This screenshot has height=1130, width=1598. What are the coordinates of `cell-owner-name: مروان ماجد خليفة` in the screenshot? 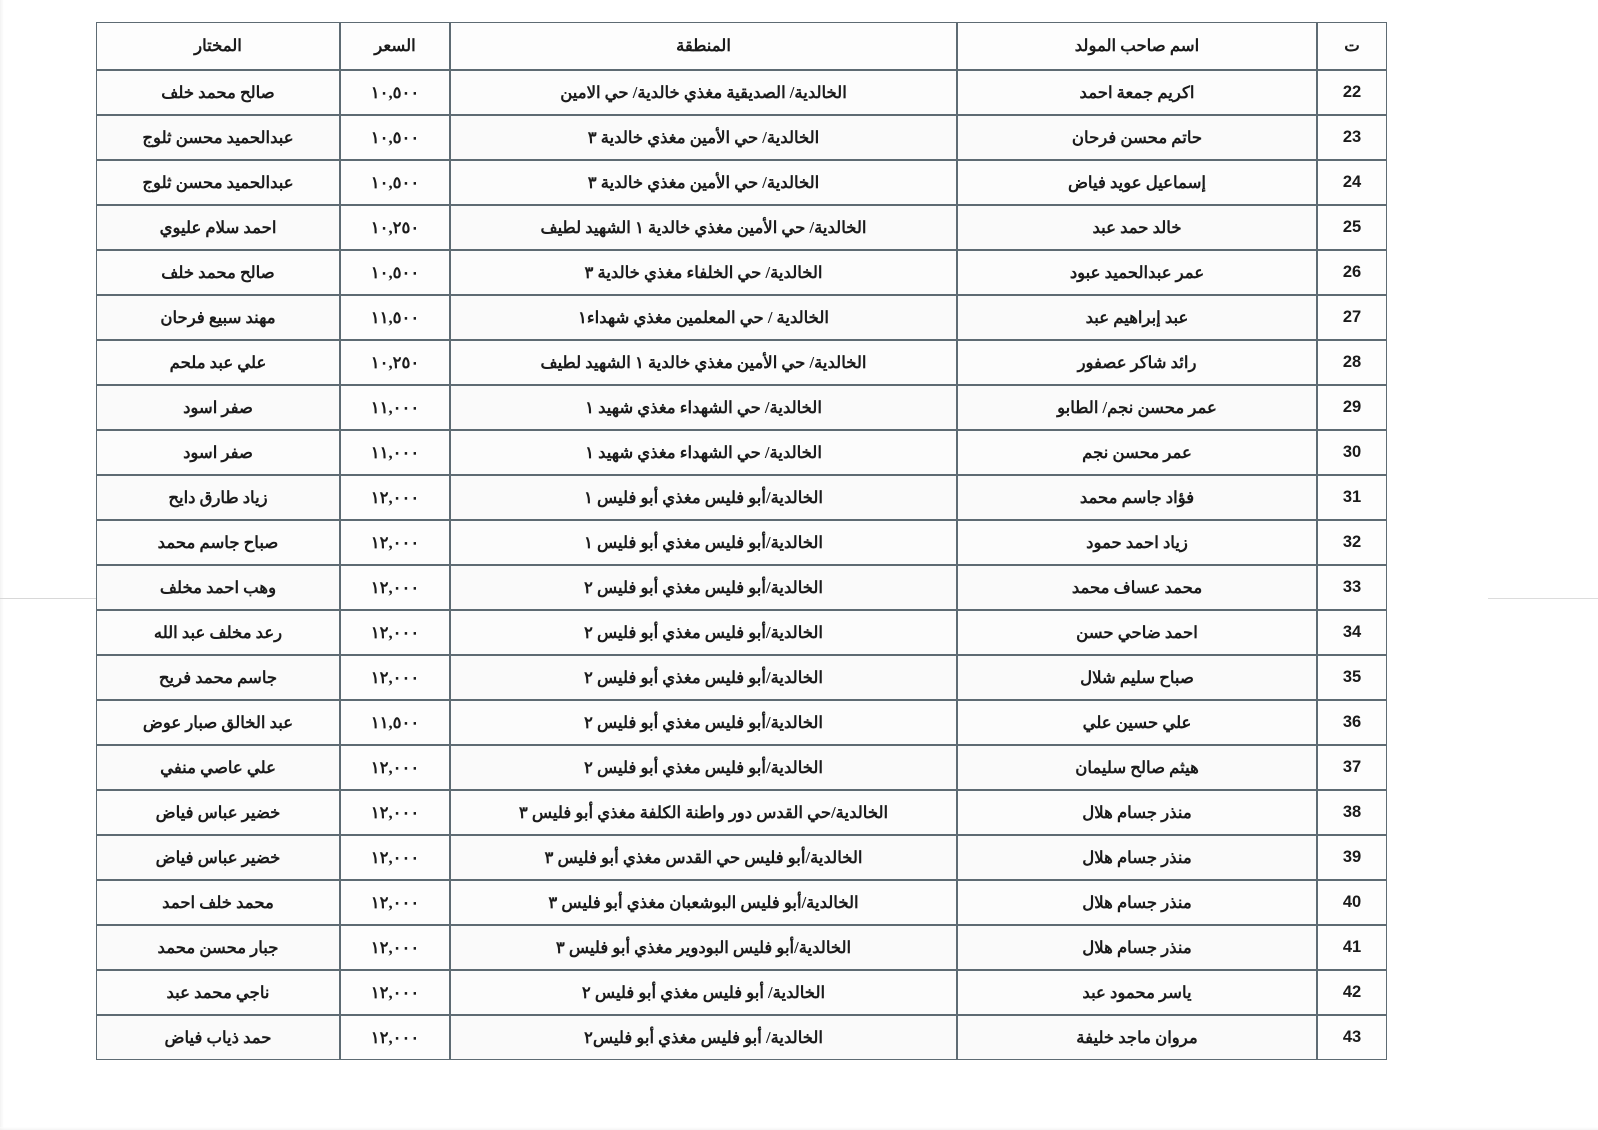 It's located at (1137, 1037).